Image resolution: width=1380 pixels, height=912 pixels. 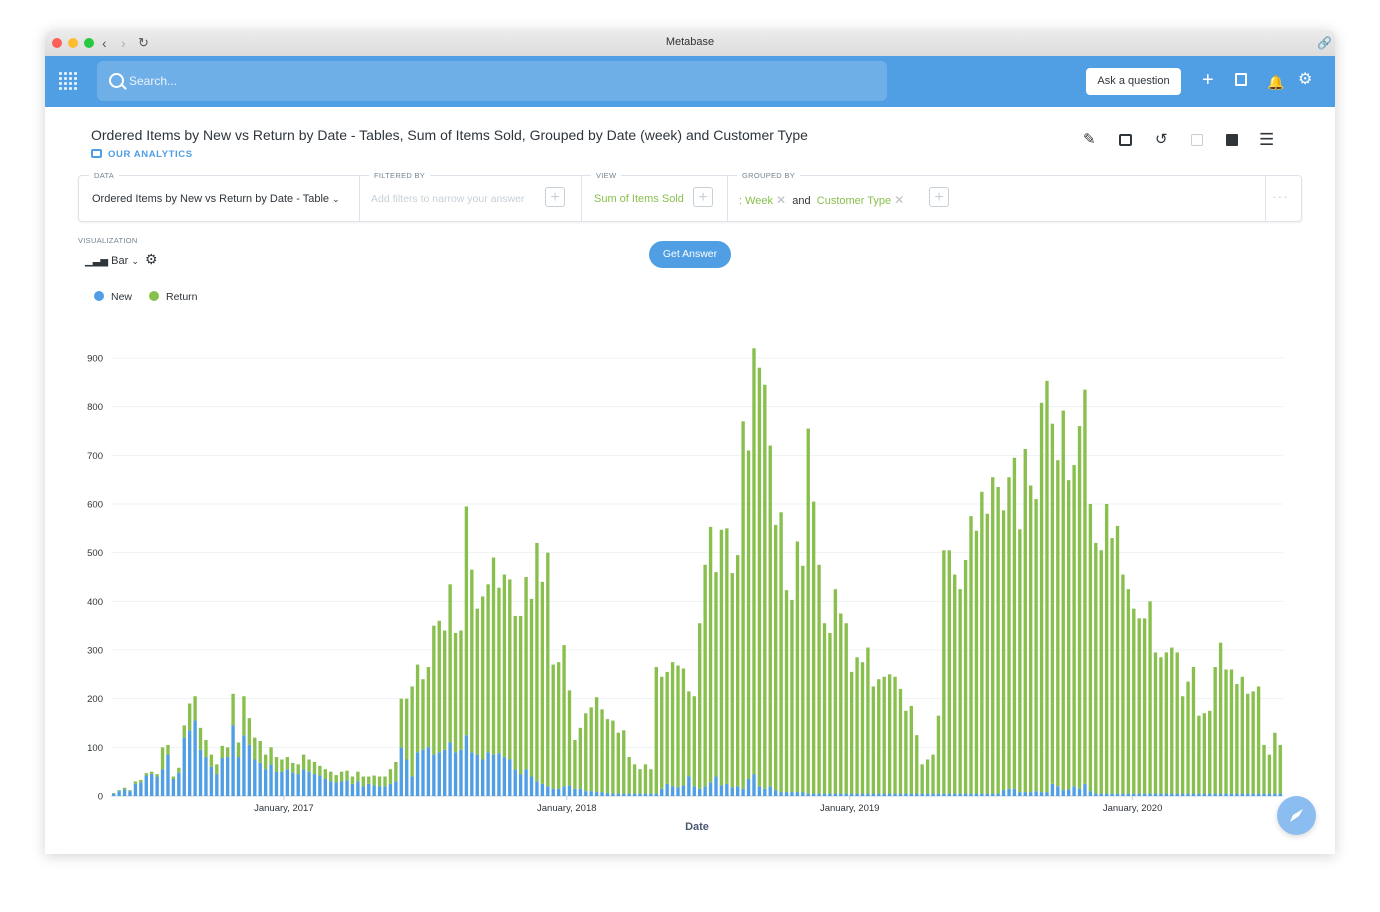 I want to click on link-icon: 🔗, so click(x=1324, y=43).